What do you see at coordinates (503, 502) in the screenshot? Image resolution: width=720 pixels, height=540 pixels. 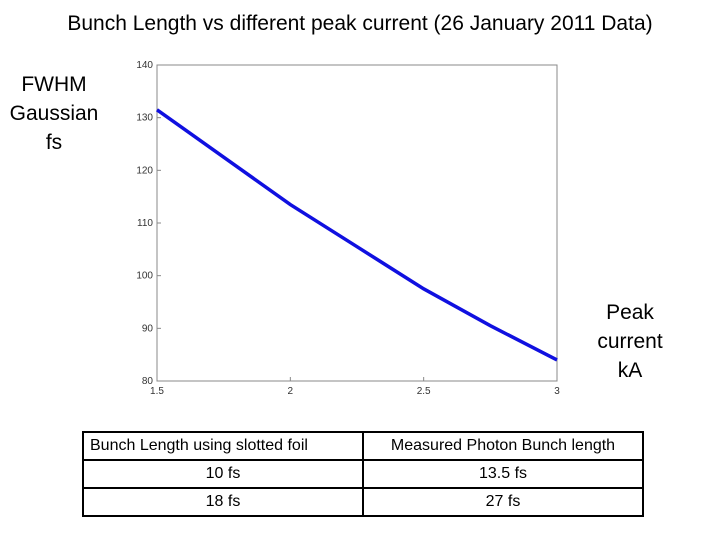 I see `table-cell: 27 fs` at bounding box center [503, 502].